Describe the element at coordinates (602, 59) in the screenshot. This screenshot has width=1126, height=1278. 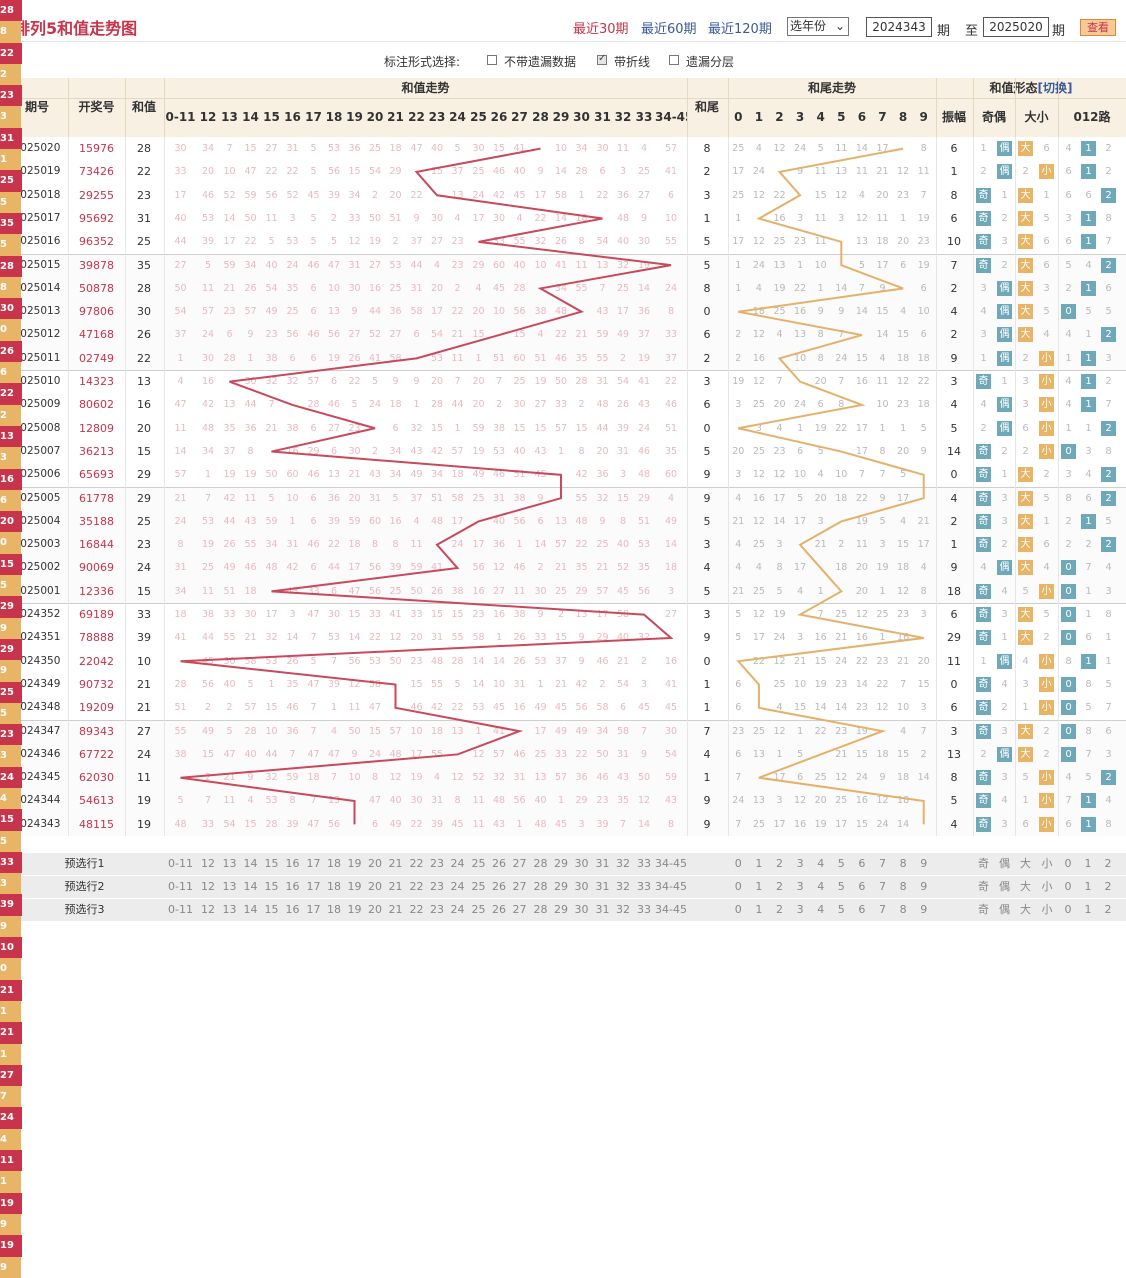
I see `checkbox-polyline: ✓` at that location.